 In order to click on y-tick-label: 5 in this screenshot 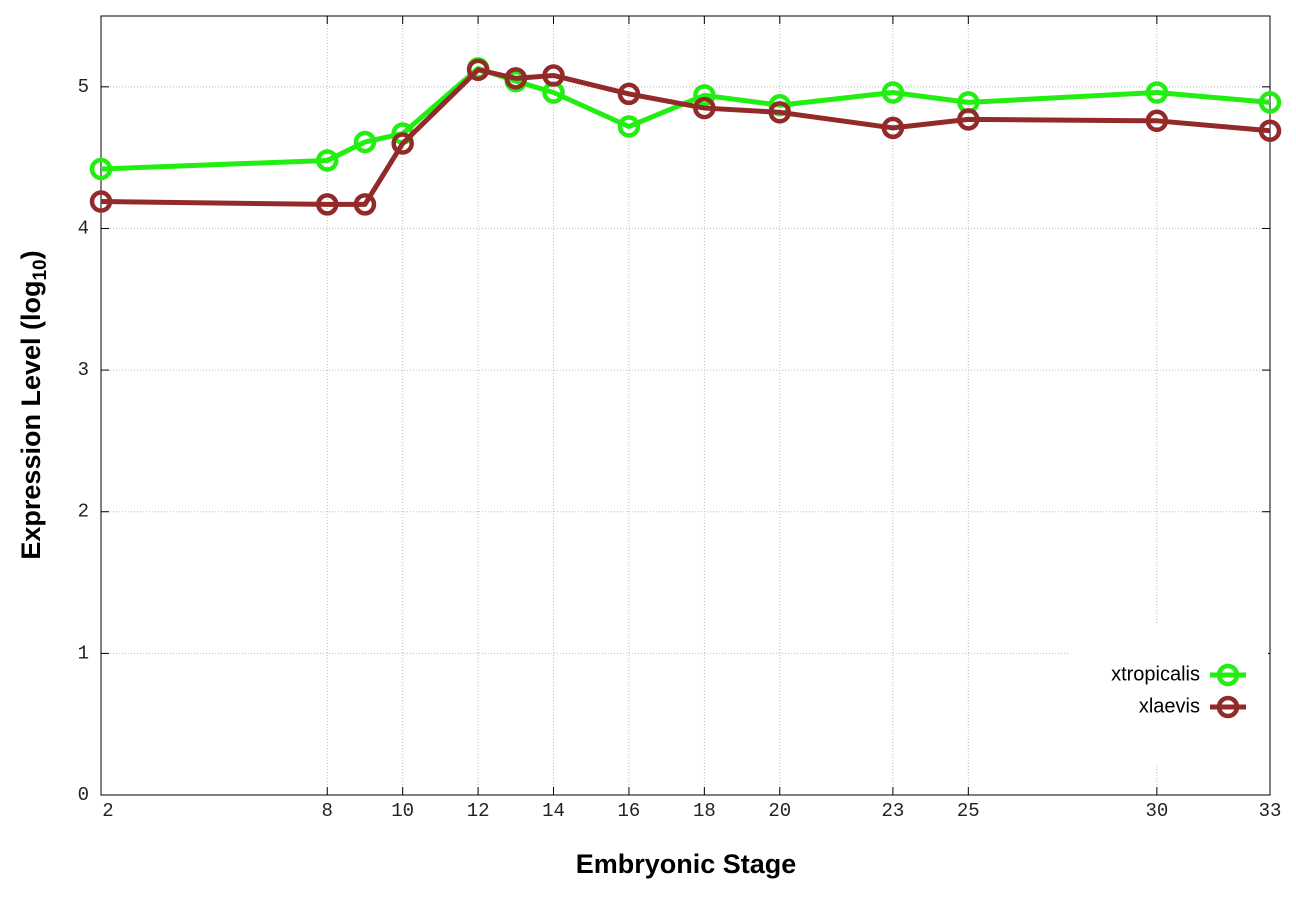, I will do `click(83, 87)`.